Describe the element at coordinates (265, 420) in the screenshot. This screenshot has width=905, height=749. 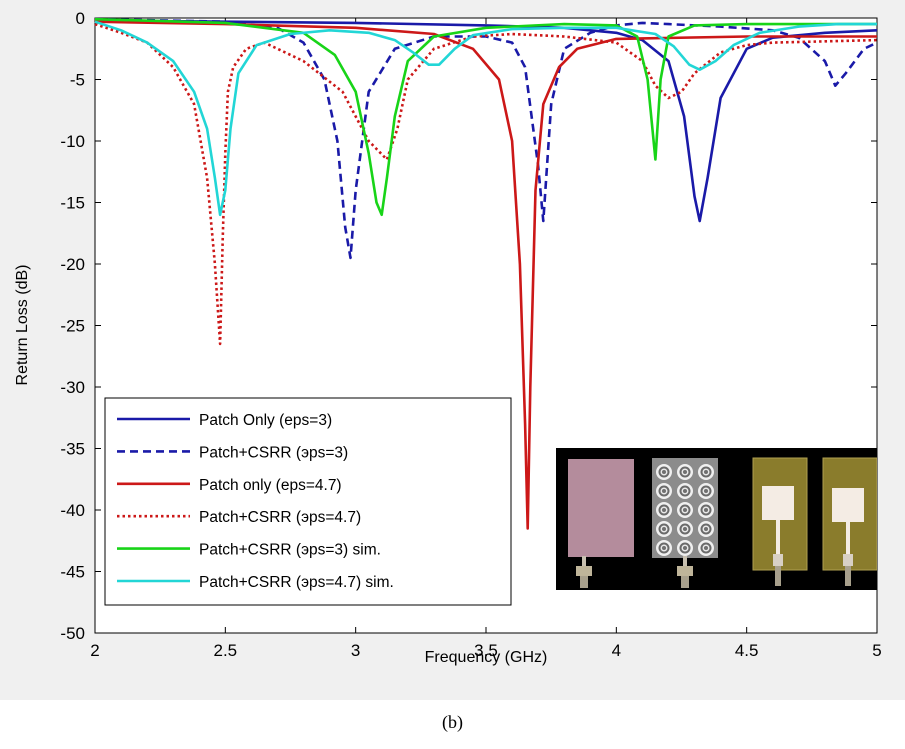
I see `legend-entry-1: Patch Only (eps=3)` at that location.